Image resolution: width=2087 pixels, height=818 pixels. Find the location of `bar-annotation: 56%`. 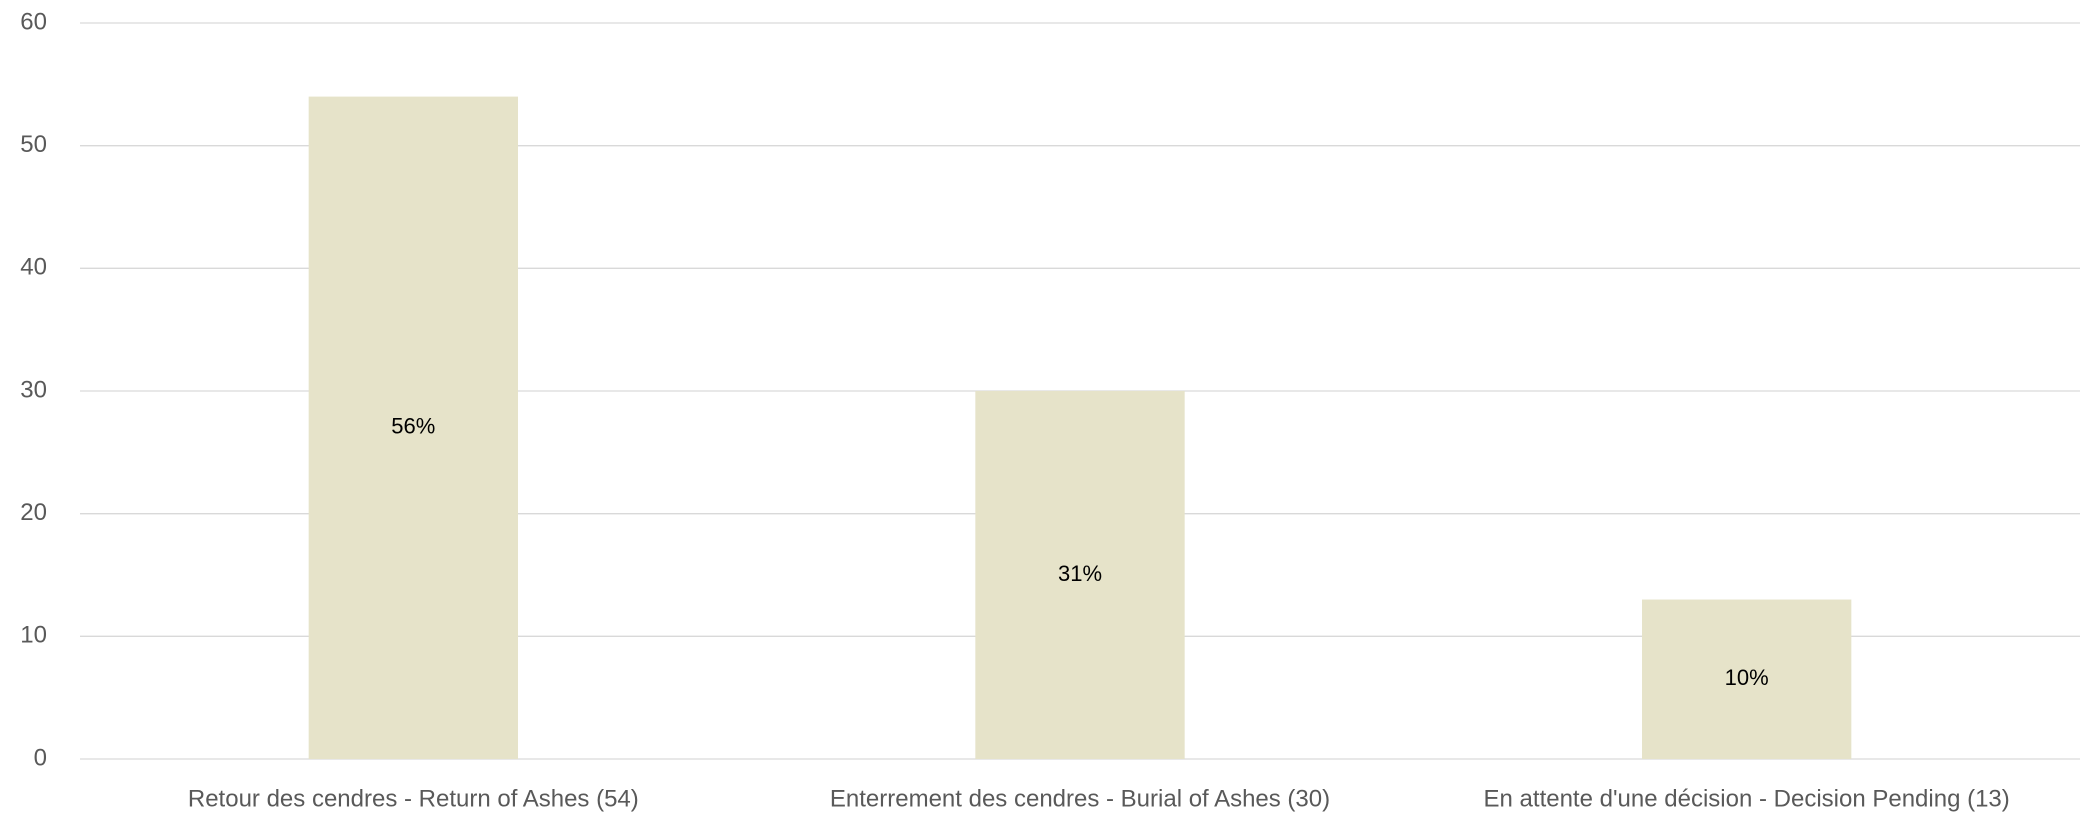

bar-annotation: 56% is located at coordinates (413, 426).